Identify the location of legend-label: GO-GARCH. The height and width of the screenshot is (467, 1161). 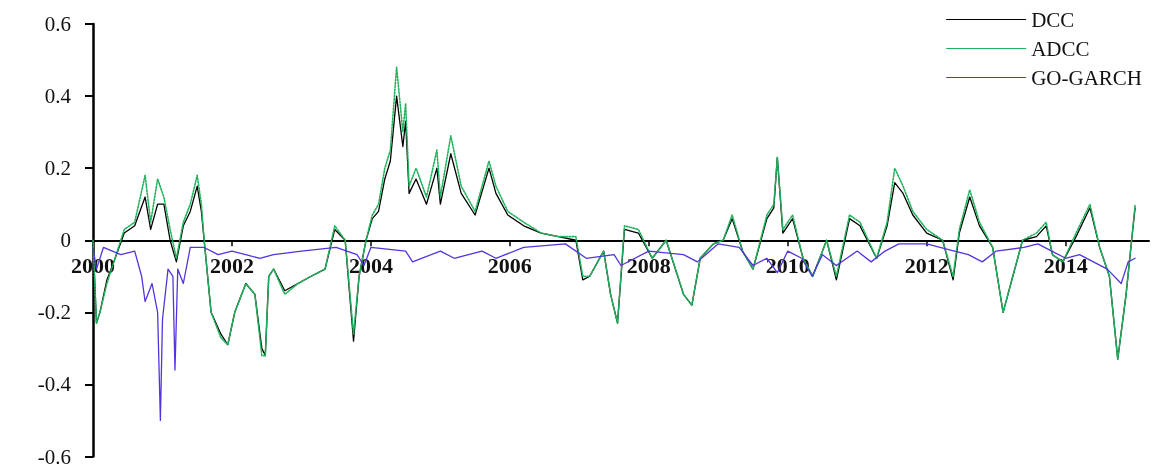
(1087, 77).